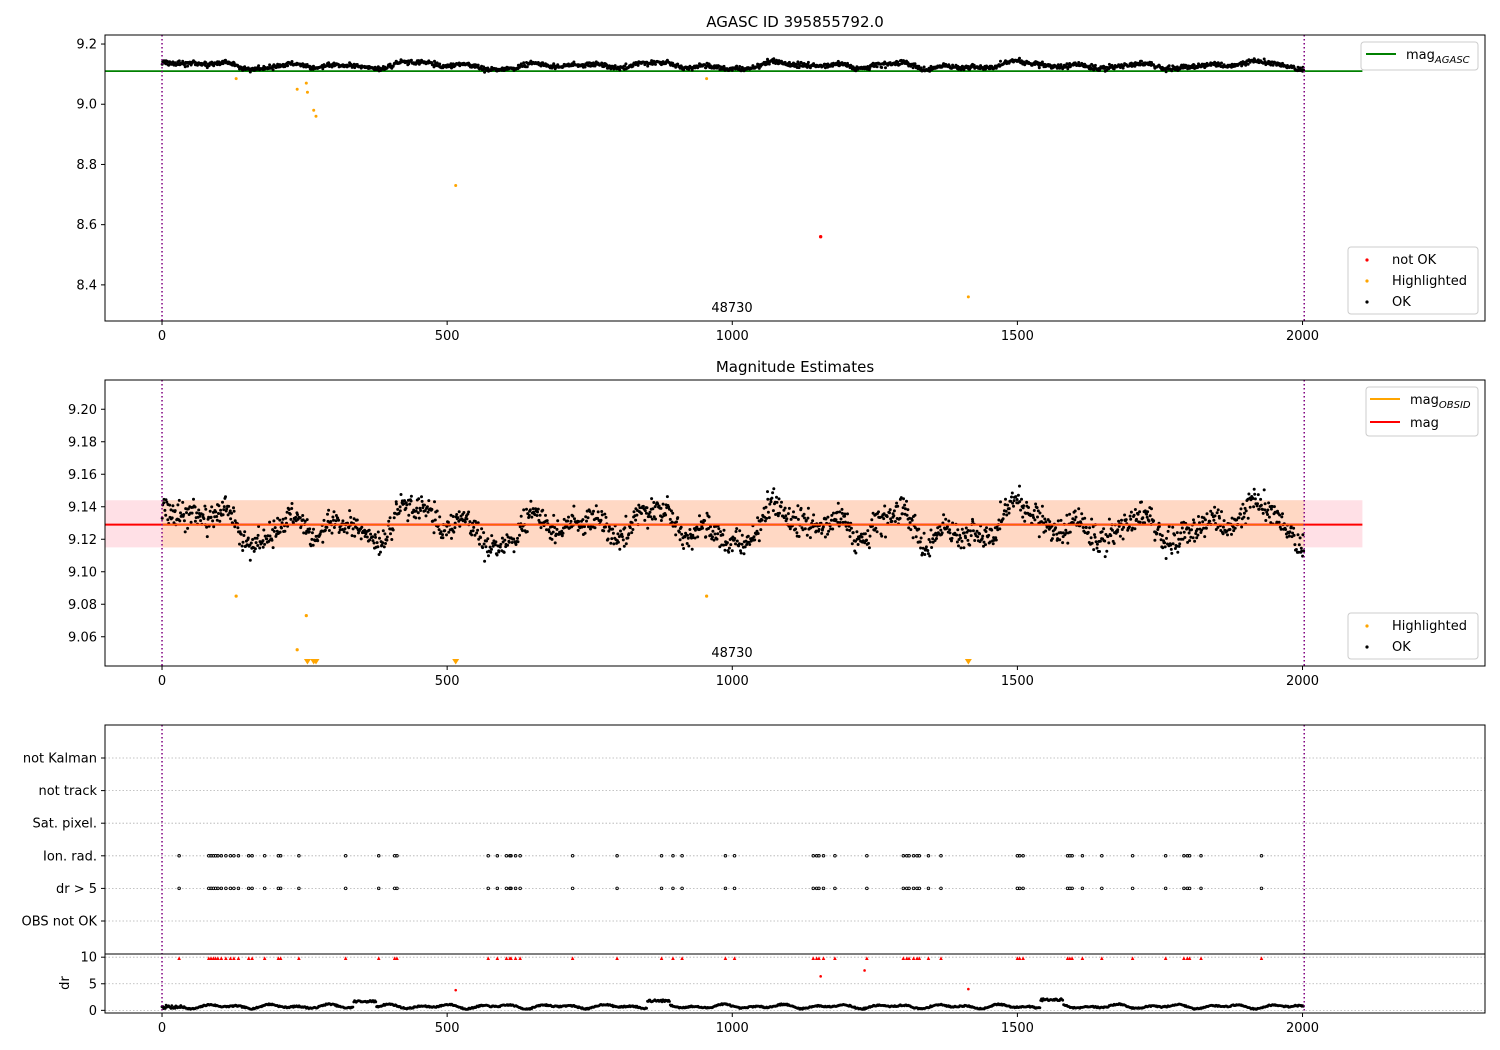 The height and width of the screenshot is (1050, 1500). Describe the element at coordinates (162, 681) in the screenshot. I see `panel2-xtick-label: 0` at that location.